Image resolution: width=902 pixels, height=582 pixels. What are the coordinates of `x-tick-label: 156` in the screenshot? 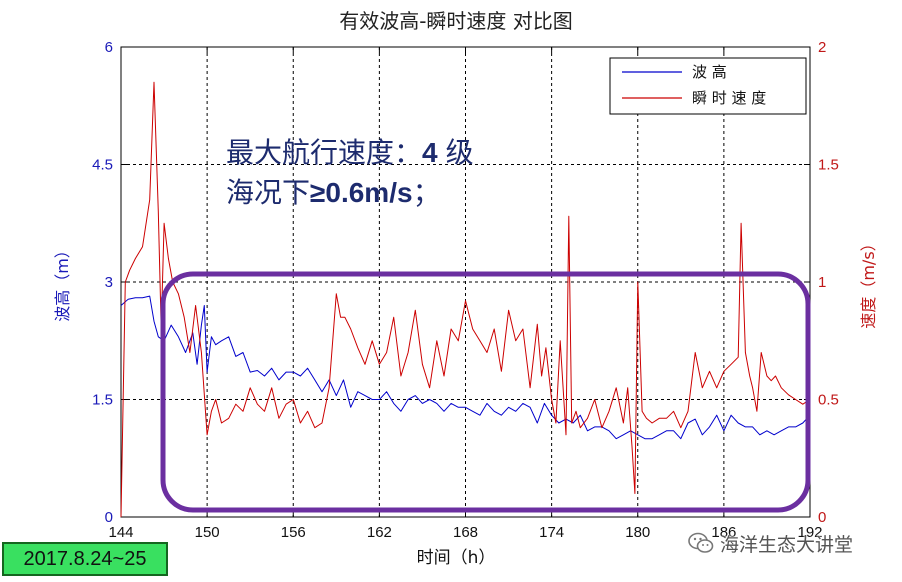 It's located at (293, 532).